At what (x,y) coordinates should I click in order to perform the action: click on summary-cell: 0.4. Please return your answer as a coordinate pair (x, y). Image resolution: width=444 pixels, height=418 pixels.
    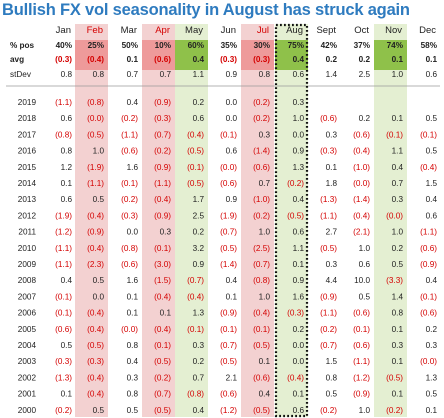
    Looking at the image, I should click on (299, 59).